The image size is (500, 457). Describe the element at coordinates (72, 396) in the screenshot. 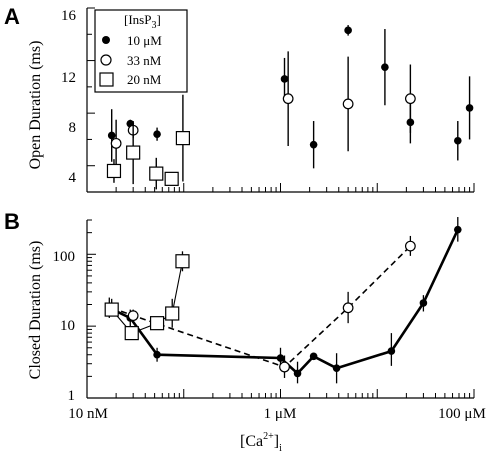

I see `panel-b-ytick-label-1: 1` at that location.